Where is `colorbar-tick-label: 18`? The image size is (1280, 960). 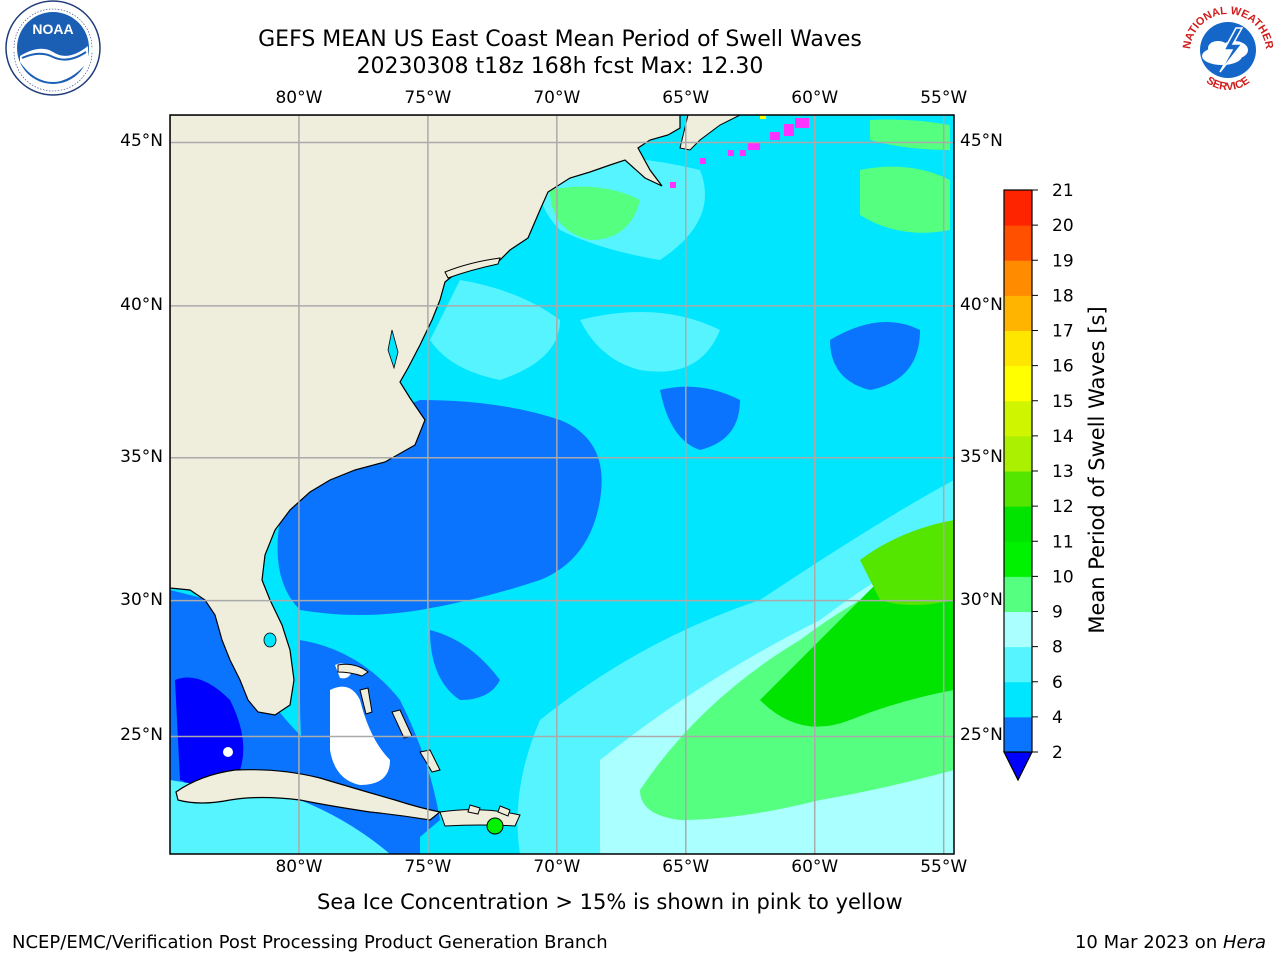 colorbar-tick-label: 18 is located at coordinates (1063, 296).